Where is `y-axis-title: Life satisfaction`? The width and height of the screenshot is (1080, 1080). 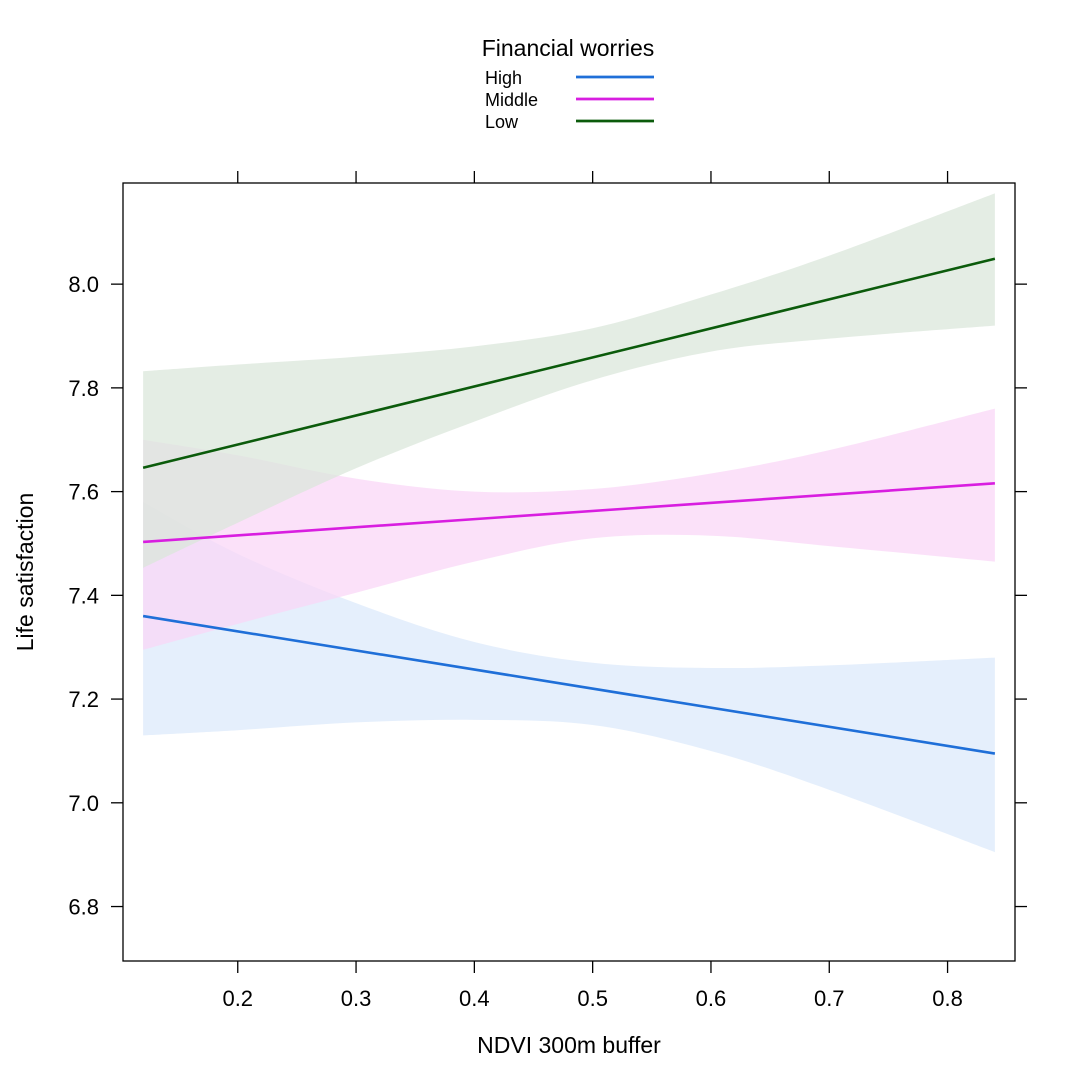 y-axis-title: Life satisfaction is located at coordinates (25, 572).